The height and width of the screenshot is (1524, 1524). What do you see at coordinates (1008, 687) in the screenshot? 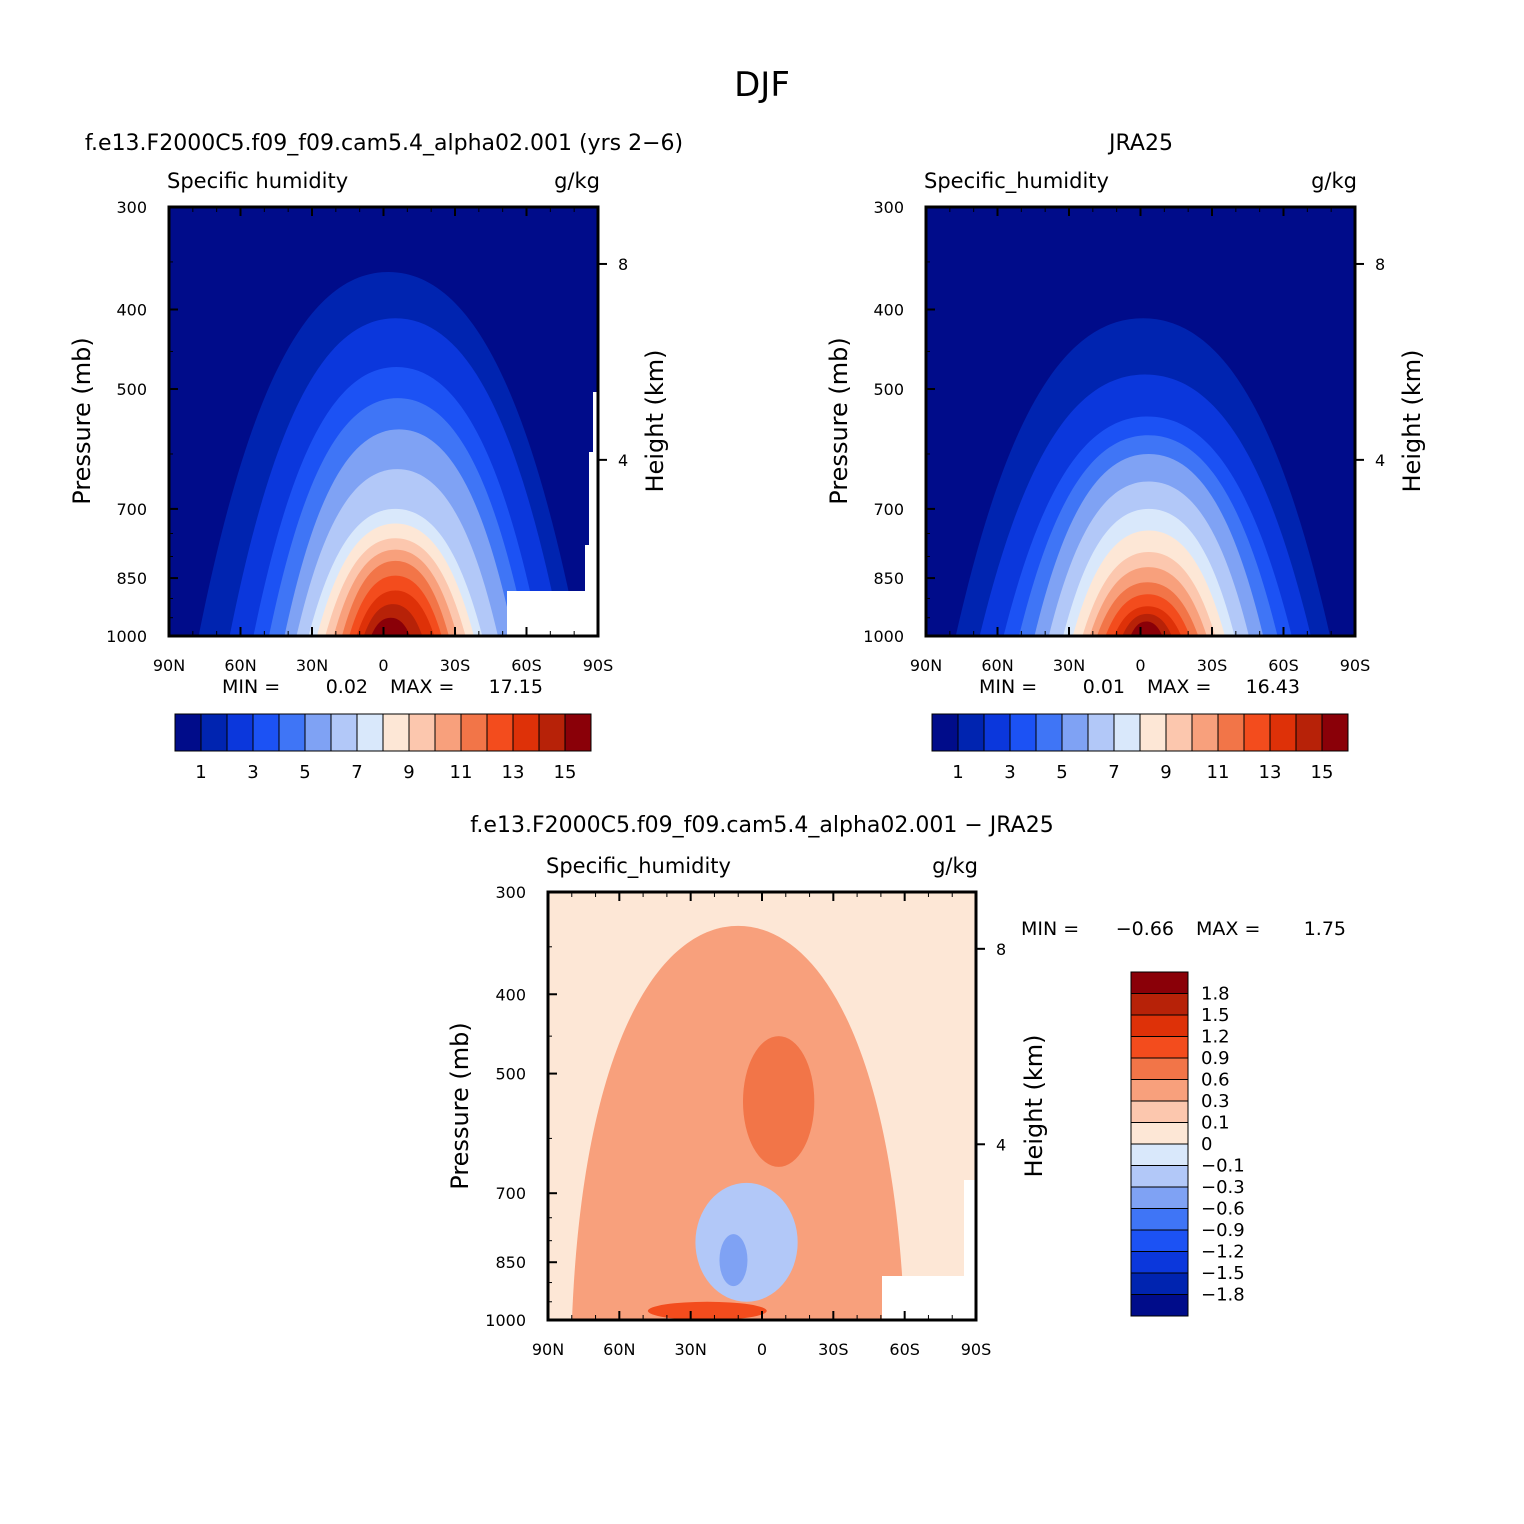
I see `panel-obs-min-label: MIN =` at bounding box center [1008, 687].